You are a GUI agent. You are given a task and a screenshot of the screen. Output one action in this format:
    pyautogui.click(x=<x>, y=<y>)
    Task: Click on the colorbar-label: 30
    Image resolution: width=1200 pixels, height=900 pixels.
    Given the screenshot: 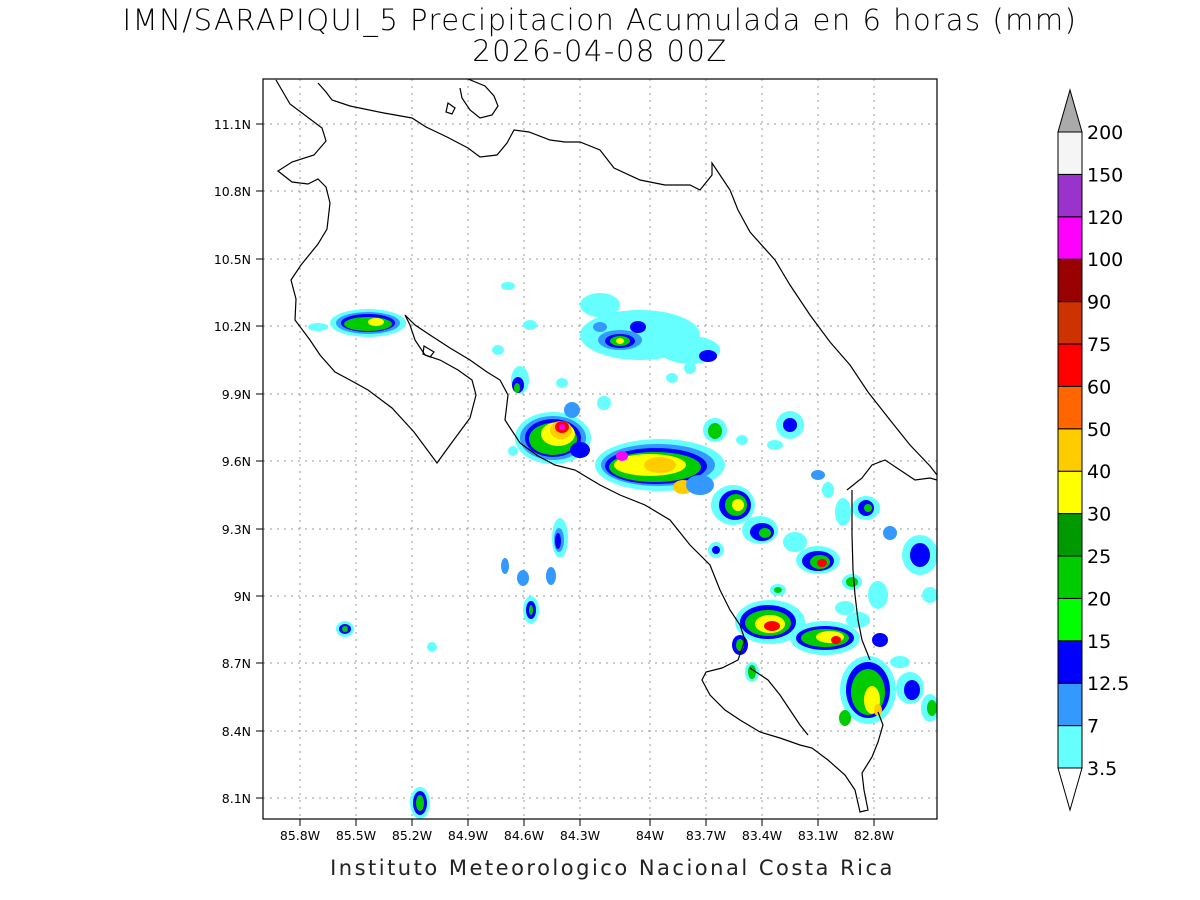 What is the action you would take?
    pyautogui.click(x=1099, y=515)
    